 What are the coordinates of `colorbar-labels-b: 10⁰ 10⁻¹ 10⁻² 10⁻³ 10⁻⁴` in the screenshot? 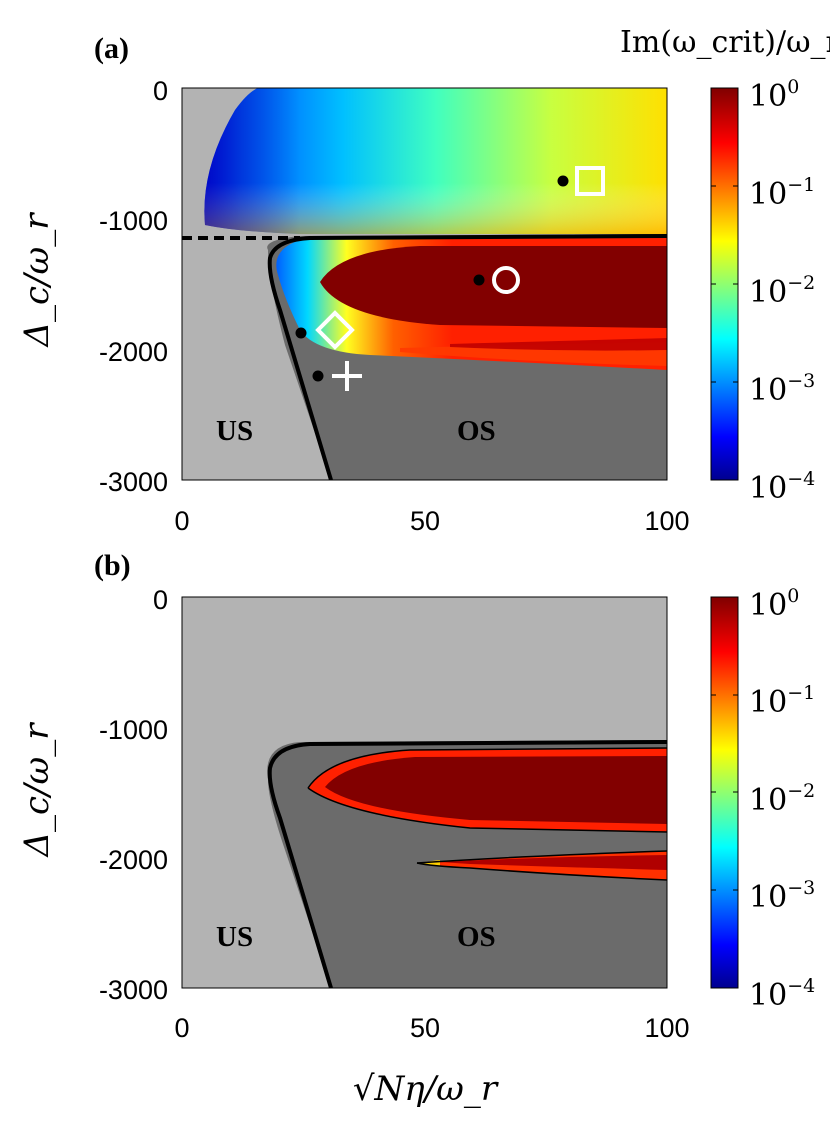 It's located at (782, 799).